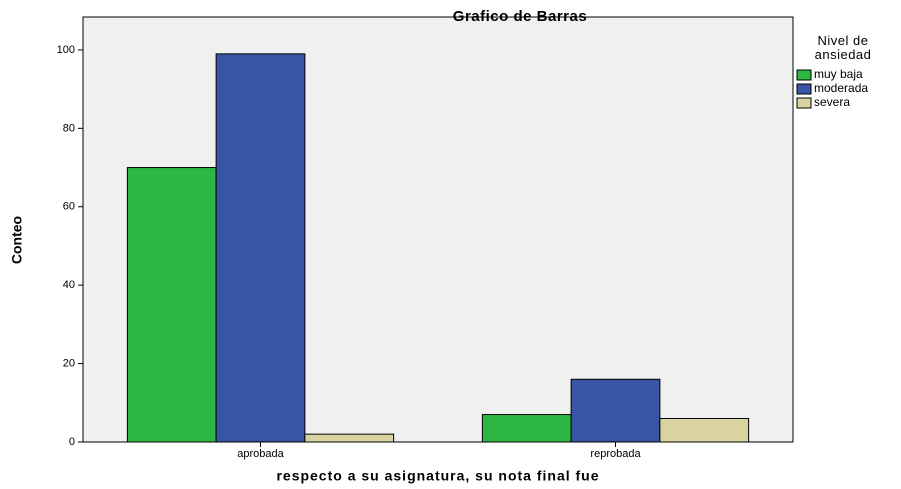 This screenshot has height=489, width=901. I want to click on legend-title: Nivel de ansiedad, so click(843, 47).